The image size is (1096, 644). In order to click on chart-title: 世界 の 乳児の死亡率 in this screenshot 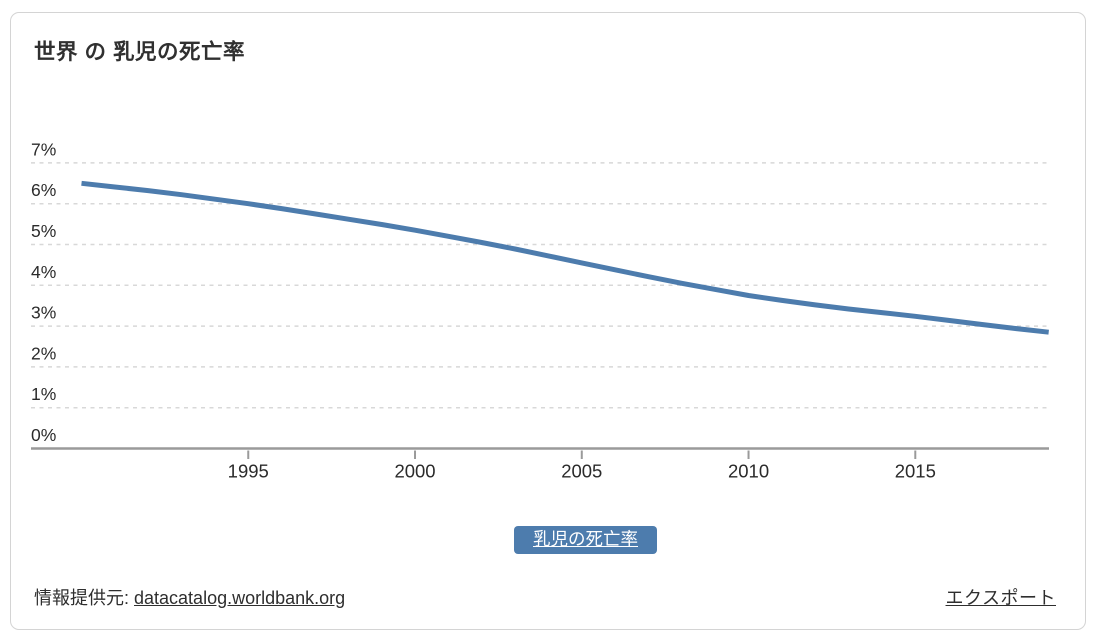, I will do `click(139, 52)`.